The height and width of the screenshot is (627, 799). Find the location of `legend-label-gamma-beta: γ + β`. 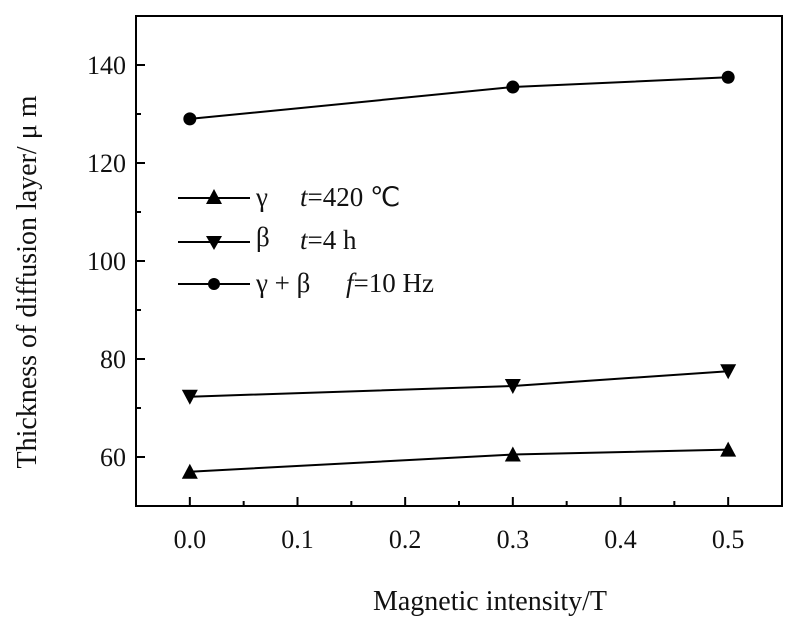

legend-label-gamma-beta: γ + β is located at coordinates (282, 283).